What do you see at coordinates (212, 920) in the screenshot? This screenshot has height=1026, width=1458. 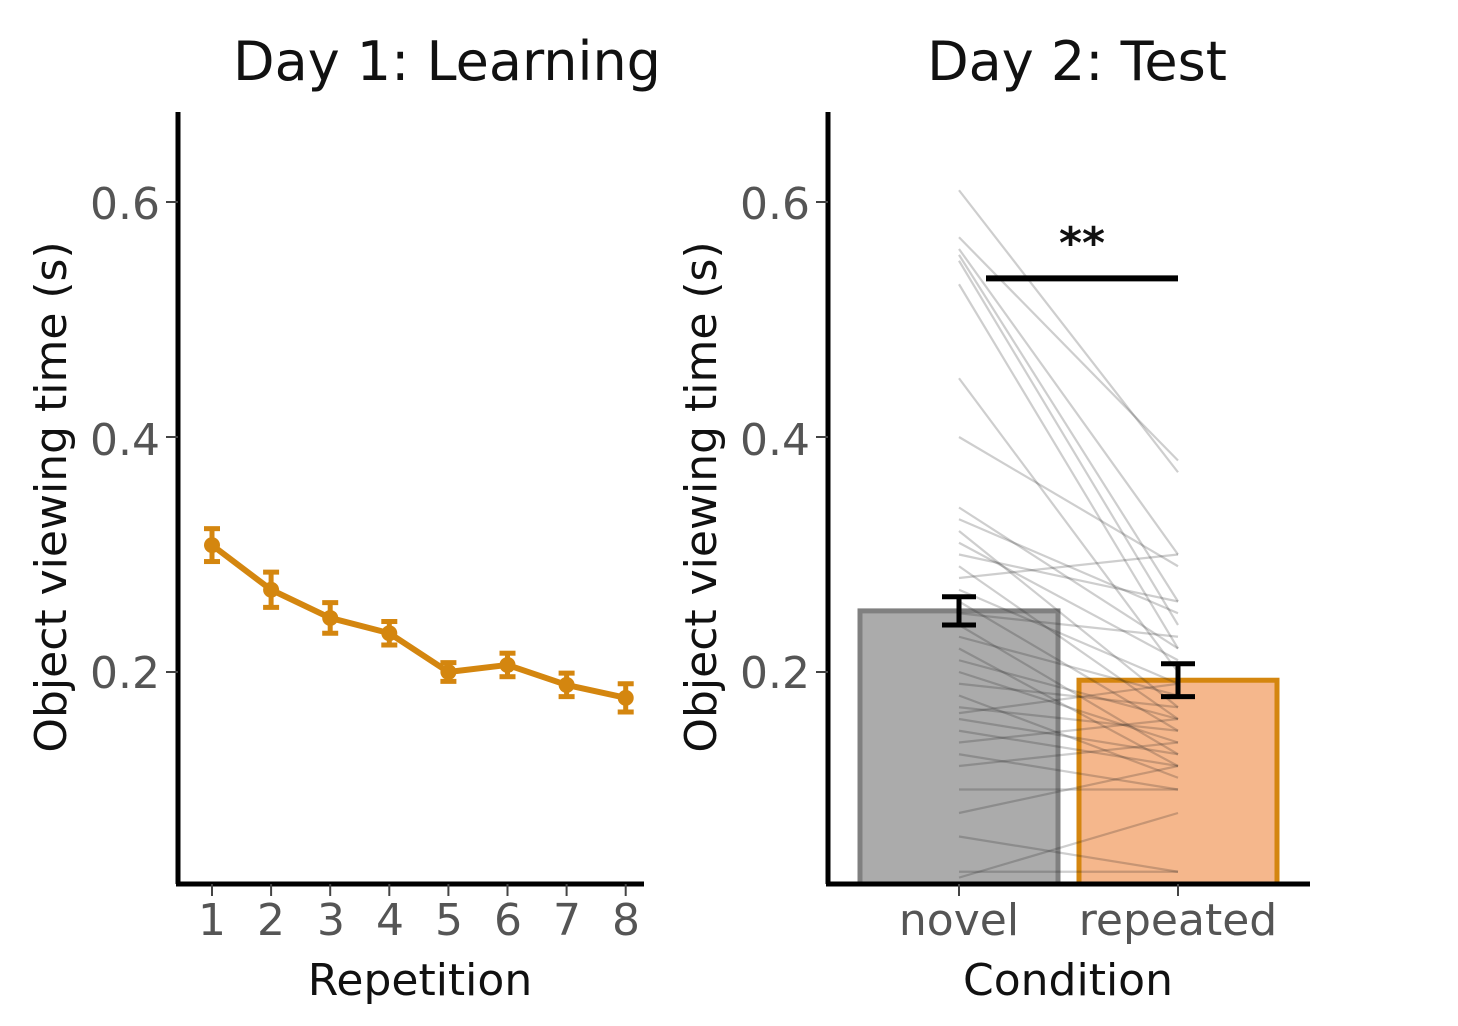 I see `x-tick-label: 1` at bounding box center [212, 920].